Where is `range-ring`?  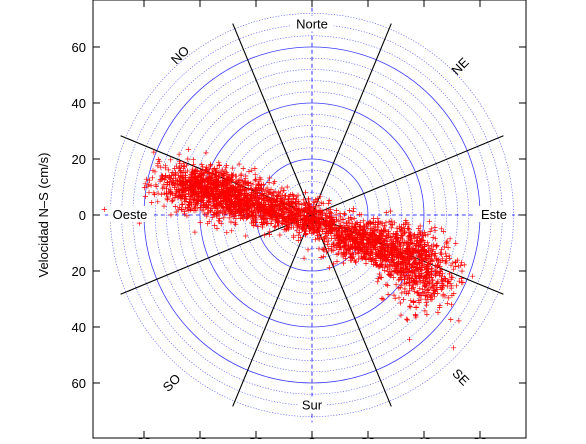 range-ring is located at coordinates (312, 215).